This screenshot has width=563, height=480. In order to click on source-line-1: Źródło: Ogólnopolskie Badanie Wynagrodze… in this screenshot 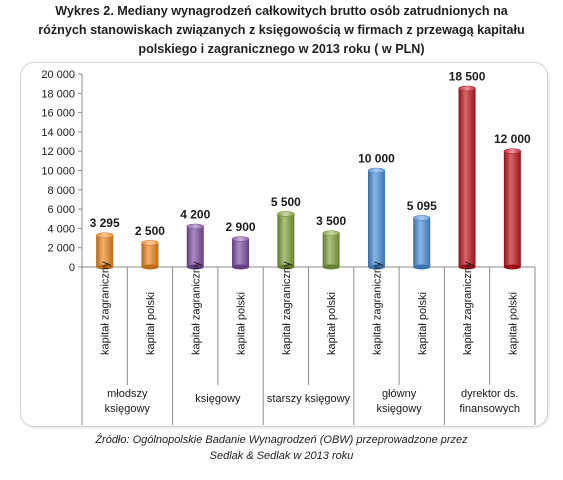, I will do `click(281, 440)`.